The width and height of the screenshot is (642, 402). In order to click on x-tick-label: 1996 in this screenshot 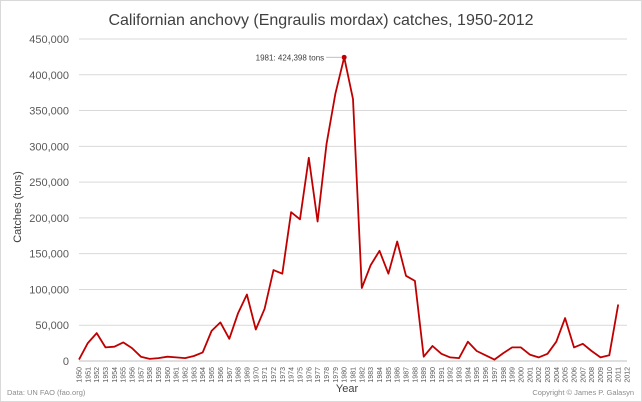, I will do `click(486, 375)`.